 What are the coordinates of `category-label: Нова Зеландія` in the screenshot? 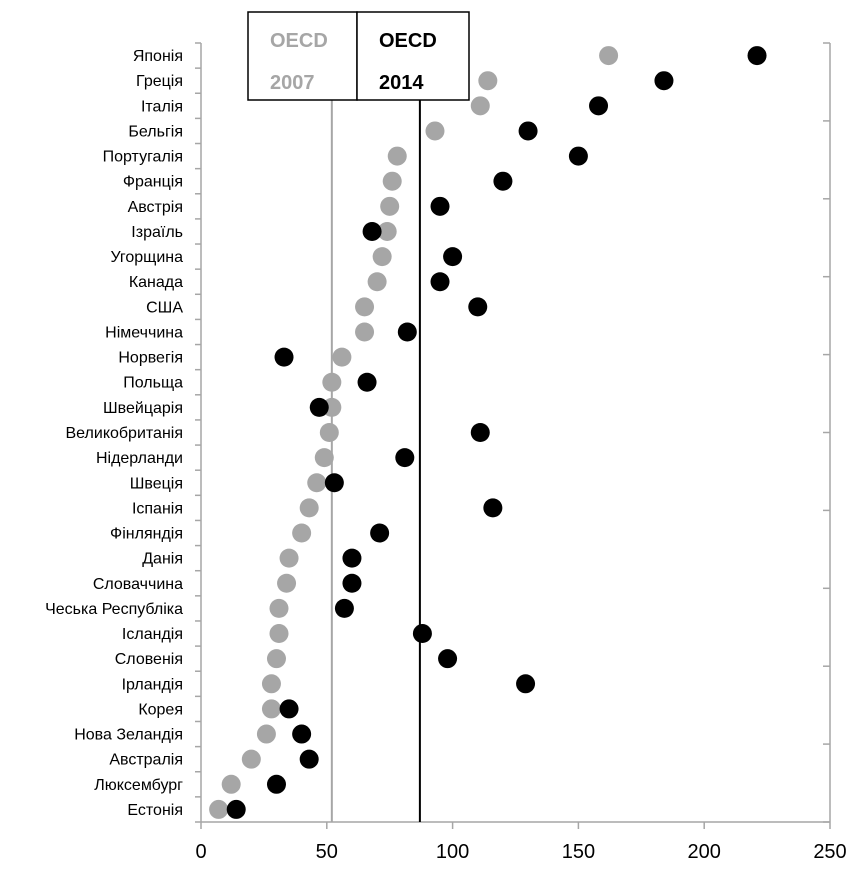 It's located at (128, 735).